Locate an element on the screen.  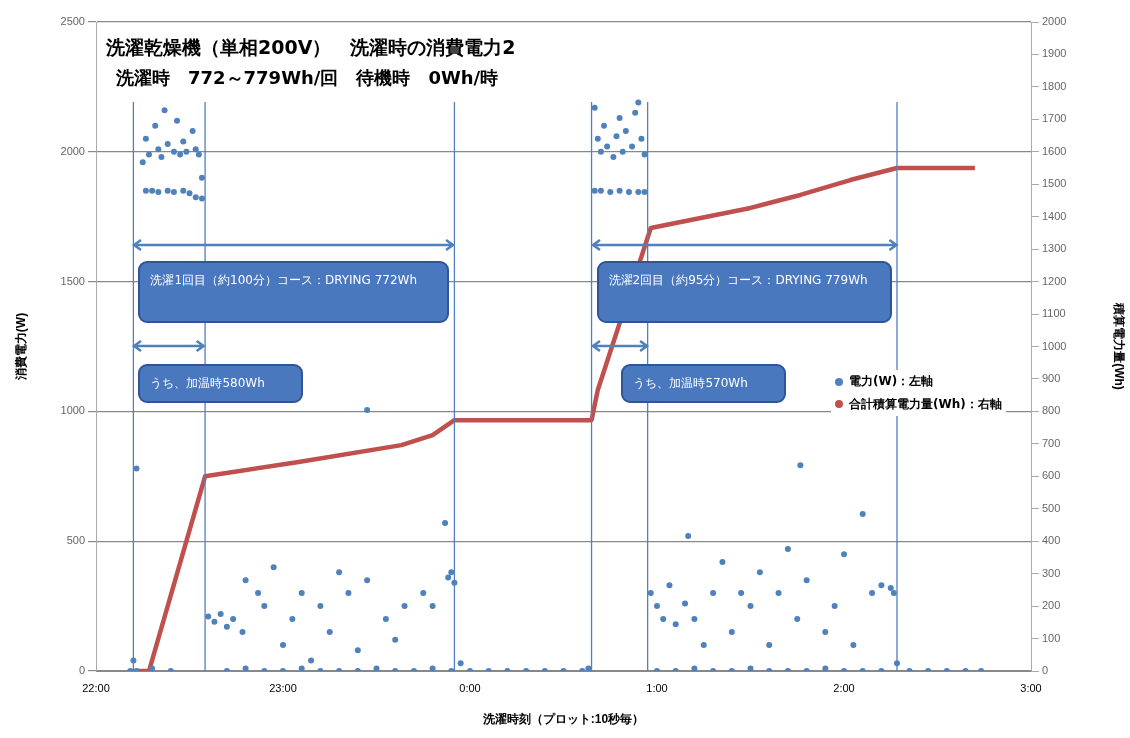
y-tick-label: 500 is located at coordinates (75, 540).